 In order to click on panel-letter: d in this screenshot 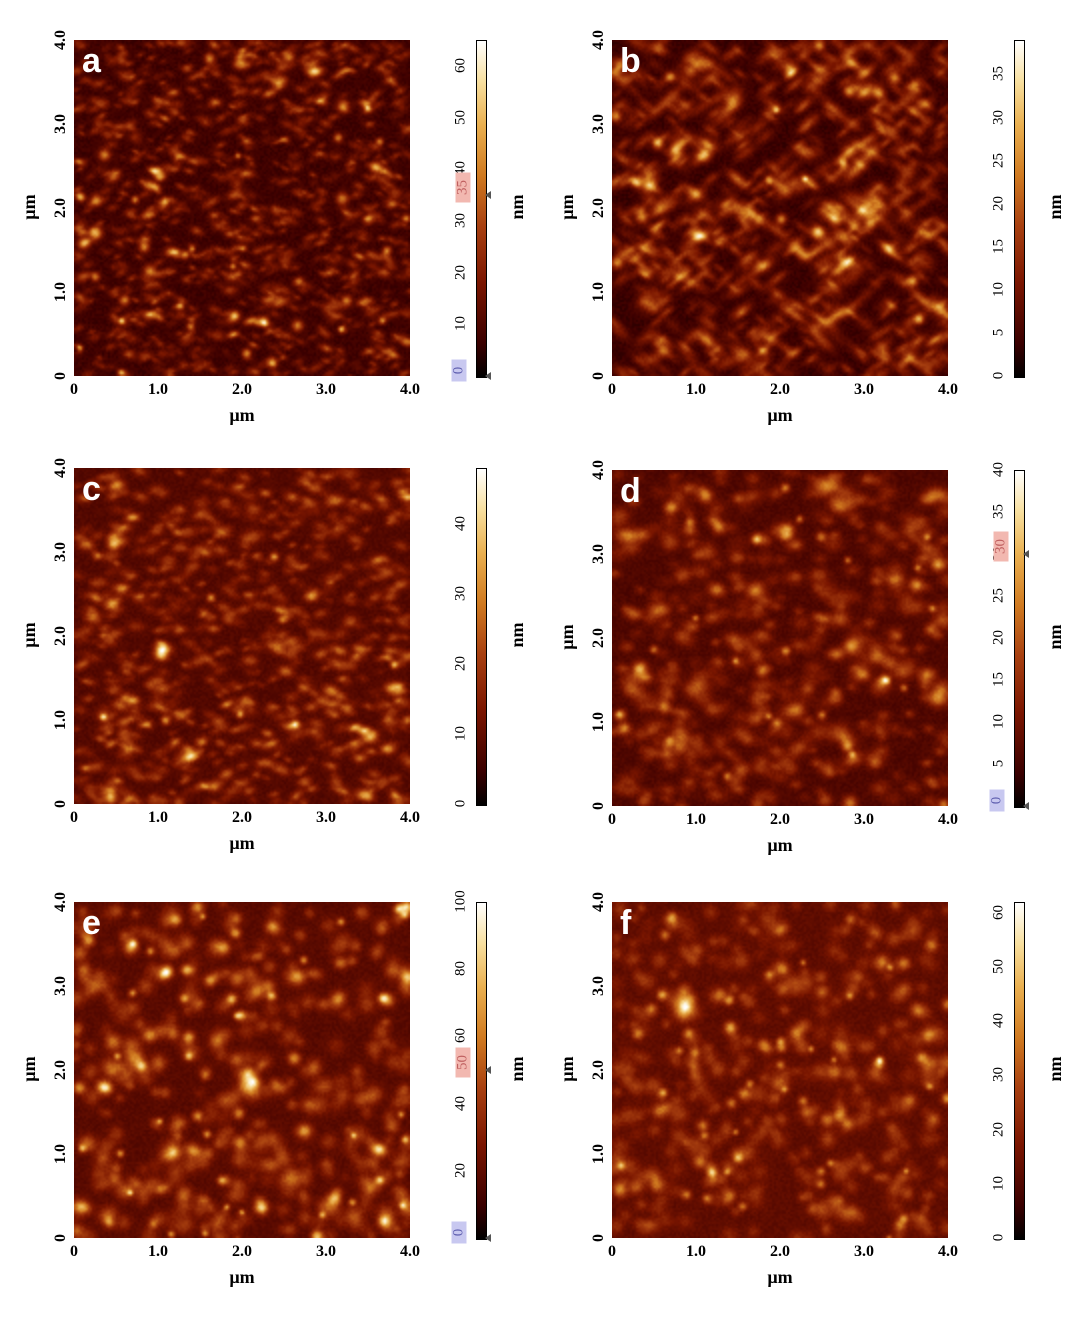, I will do `click(630, 491)`.